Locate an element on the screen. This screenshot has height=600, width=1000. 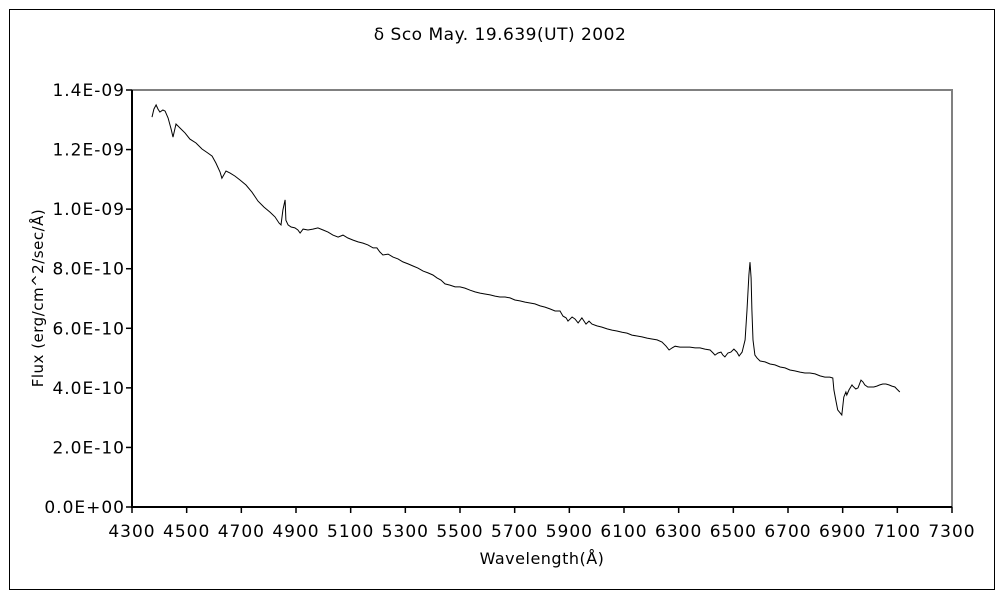
x-tick-label: 5100 is located at coordinates (350, 532).